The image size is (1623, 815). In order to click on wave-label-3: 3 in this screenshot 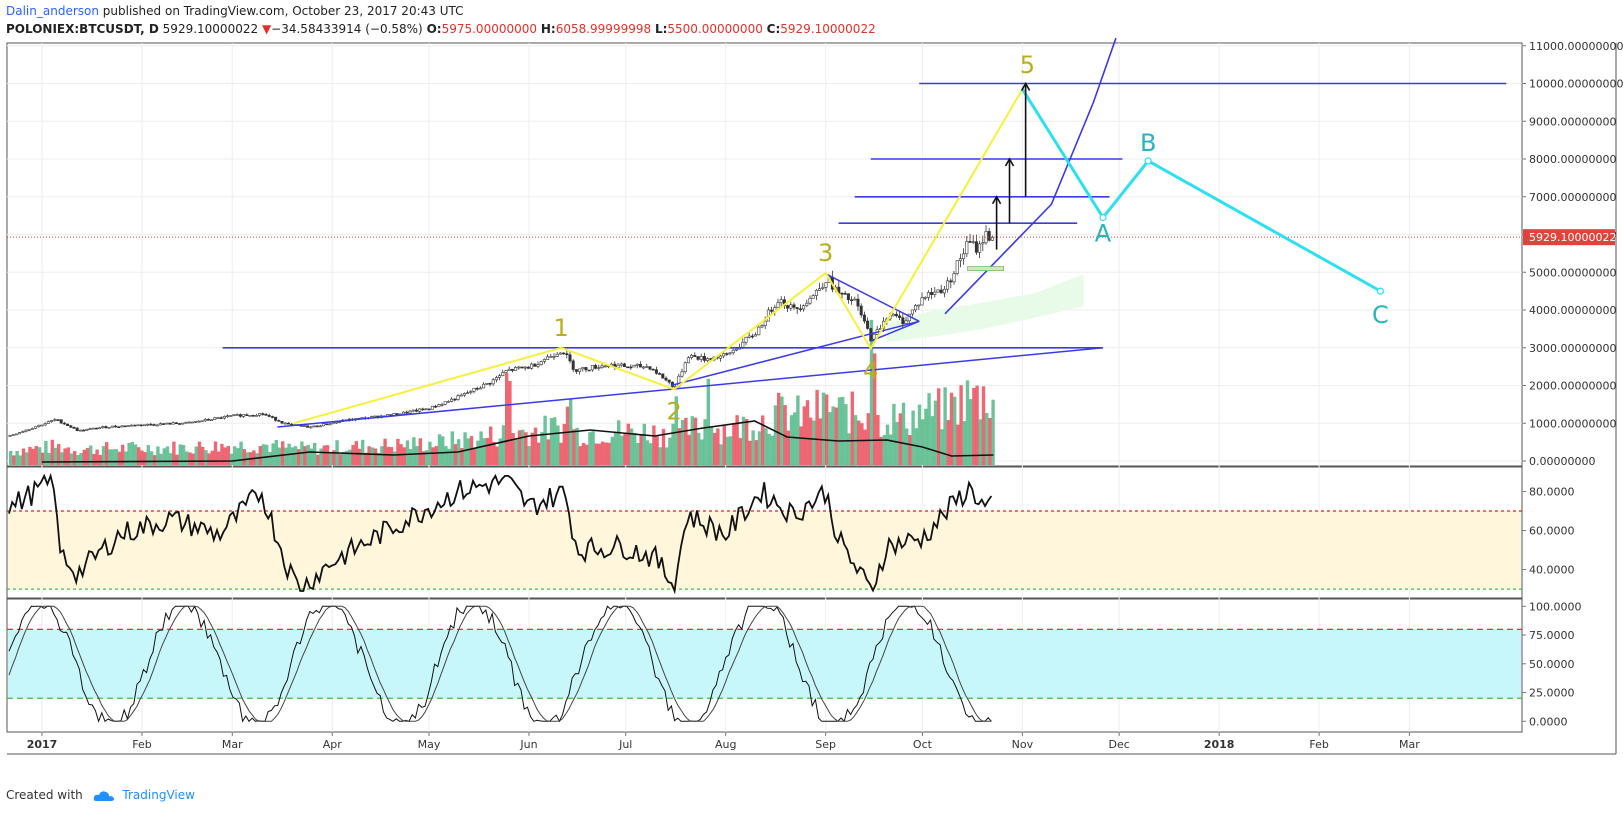, I will do `click(825, 253)`.